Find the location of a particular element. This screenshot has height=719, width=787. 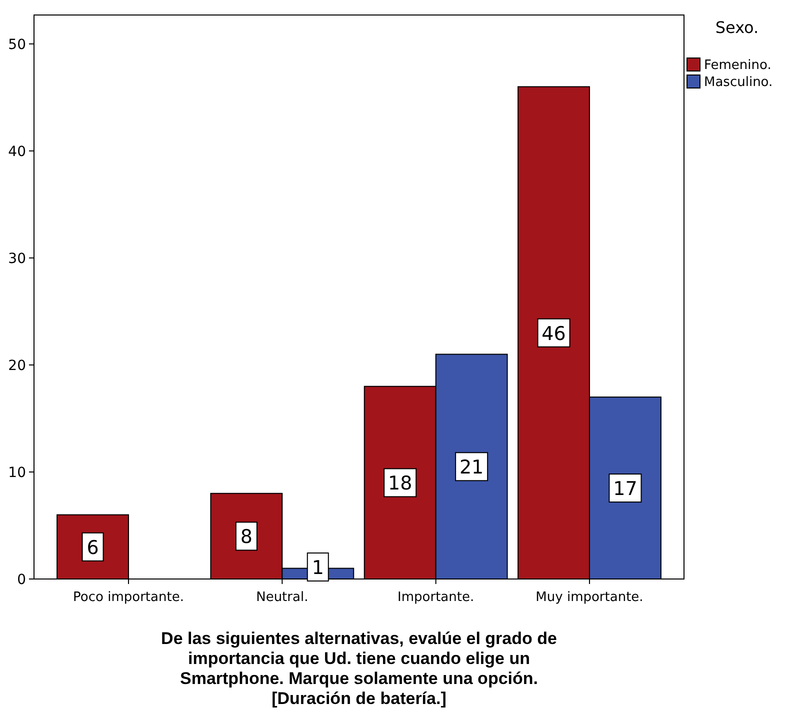

data-label: 46 is located at coordinates (554, 333).